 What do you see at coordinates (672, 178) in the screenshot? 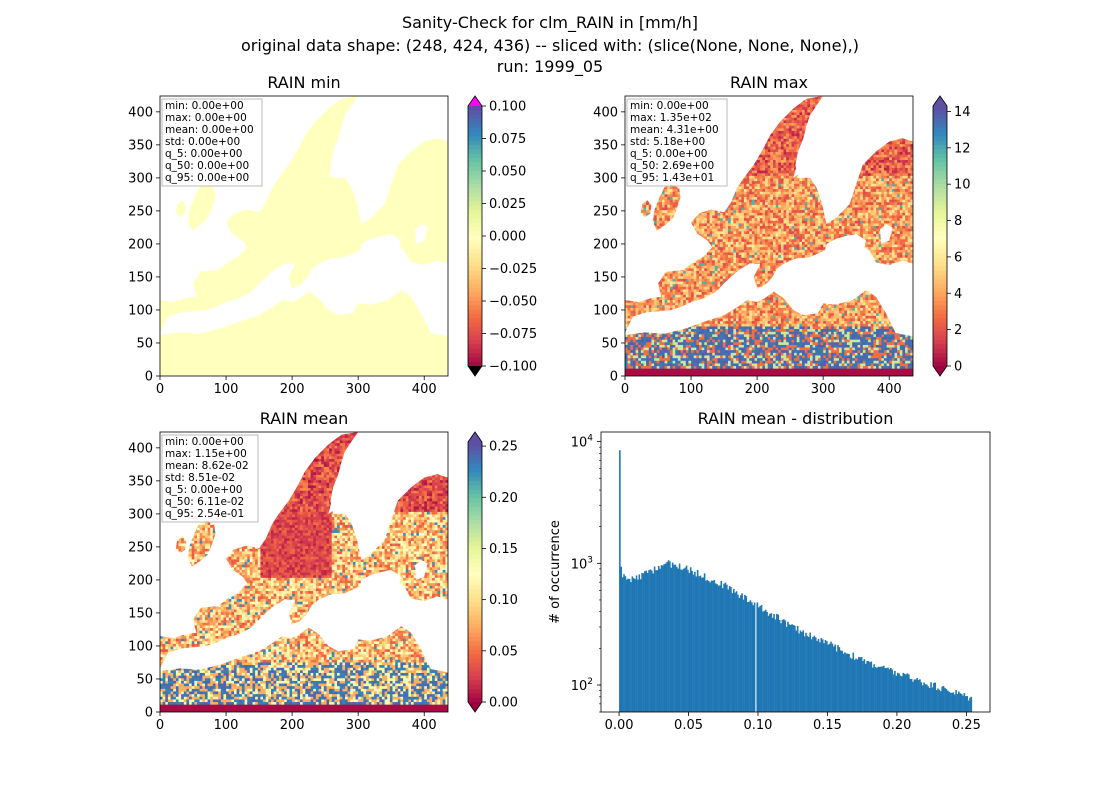
I see `stats-line: q_95: 1.43e+01` at bounding box center [672, 178].